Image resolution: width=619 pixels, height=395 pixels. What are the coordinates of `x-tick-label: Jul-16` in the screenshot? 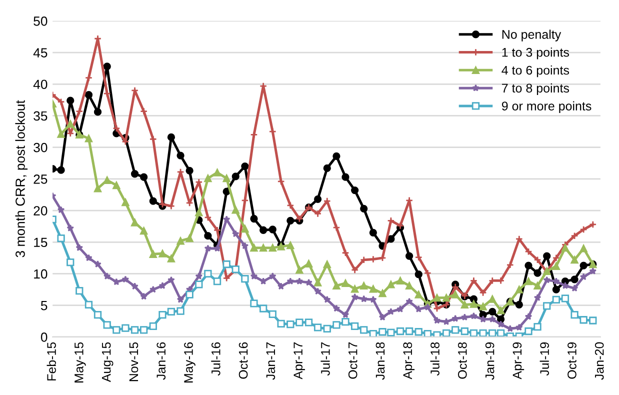 It's located at (215, 359).